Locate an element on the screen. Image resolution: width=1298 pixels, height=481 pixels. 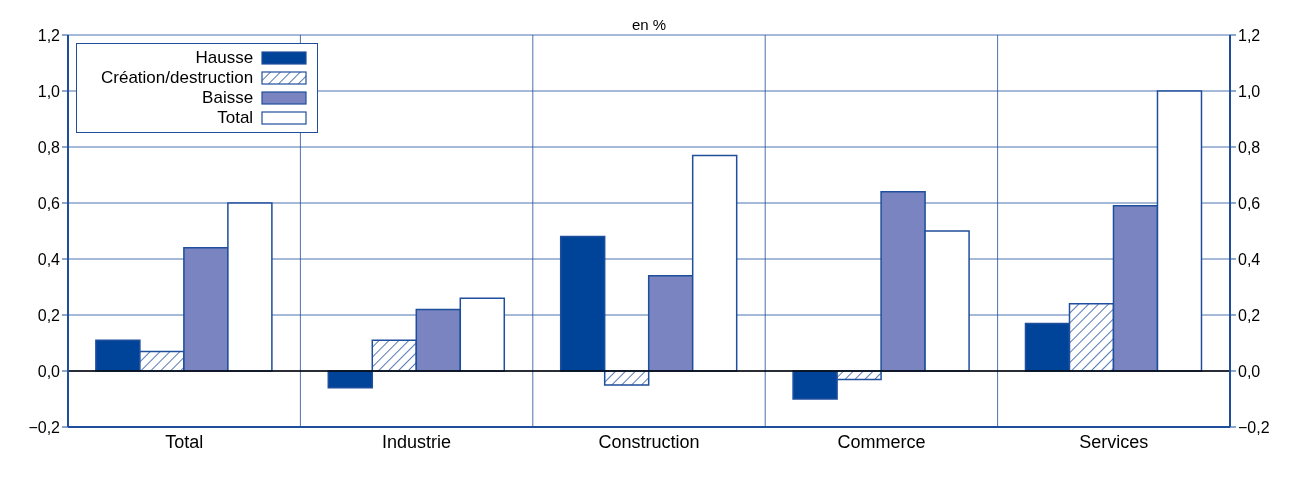
y2-tick-label: 1,2 is located at coordinates (1249, 35).